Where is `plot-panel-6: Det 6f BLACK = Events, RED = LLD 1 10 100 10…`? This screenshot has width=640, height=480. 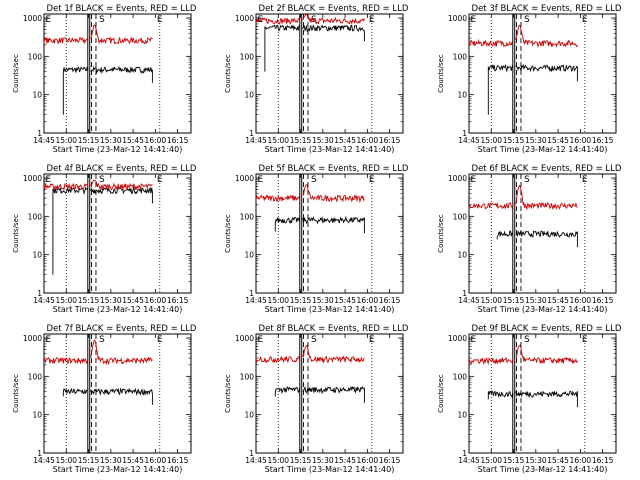
plot-panel-6: Det 6f BLACK = Events, RED = LLD 1 10 100 10… is located at coordinates (529, 239).